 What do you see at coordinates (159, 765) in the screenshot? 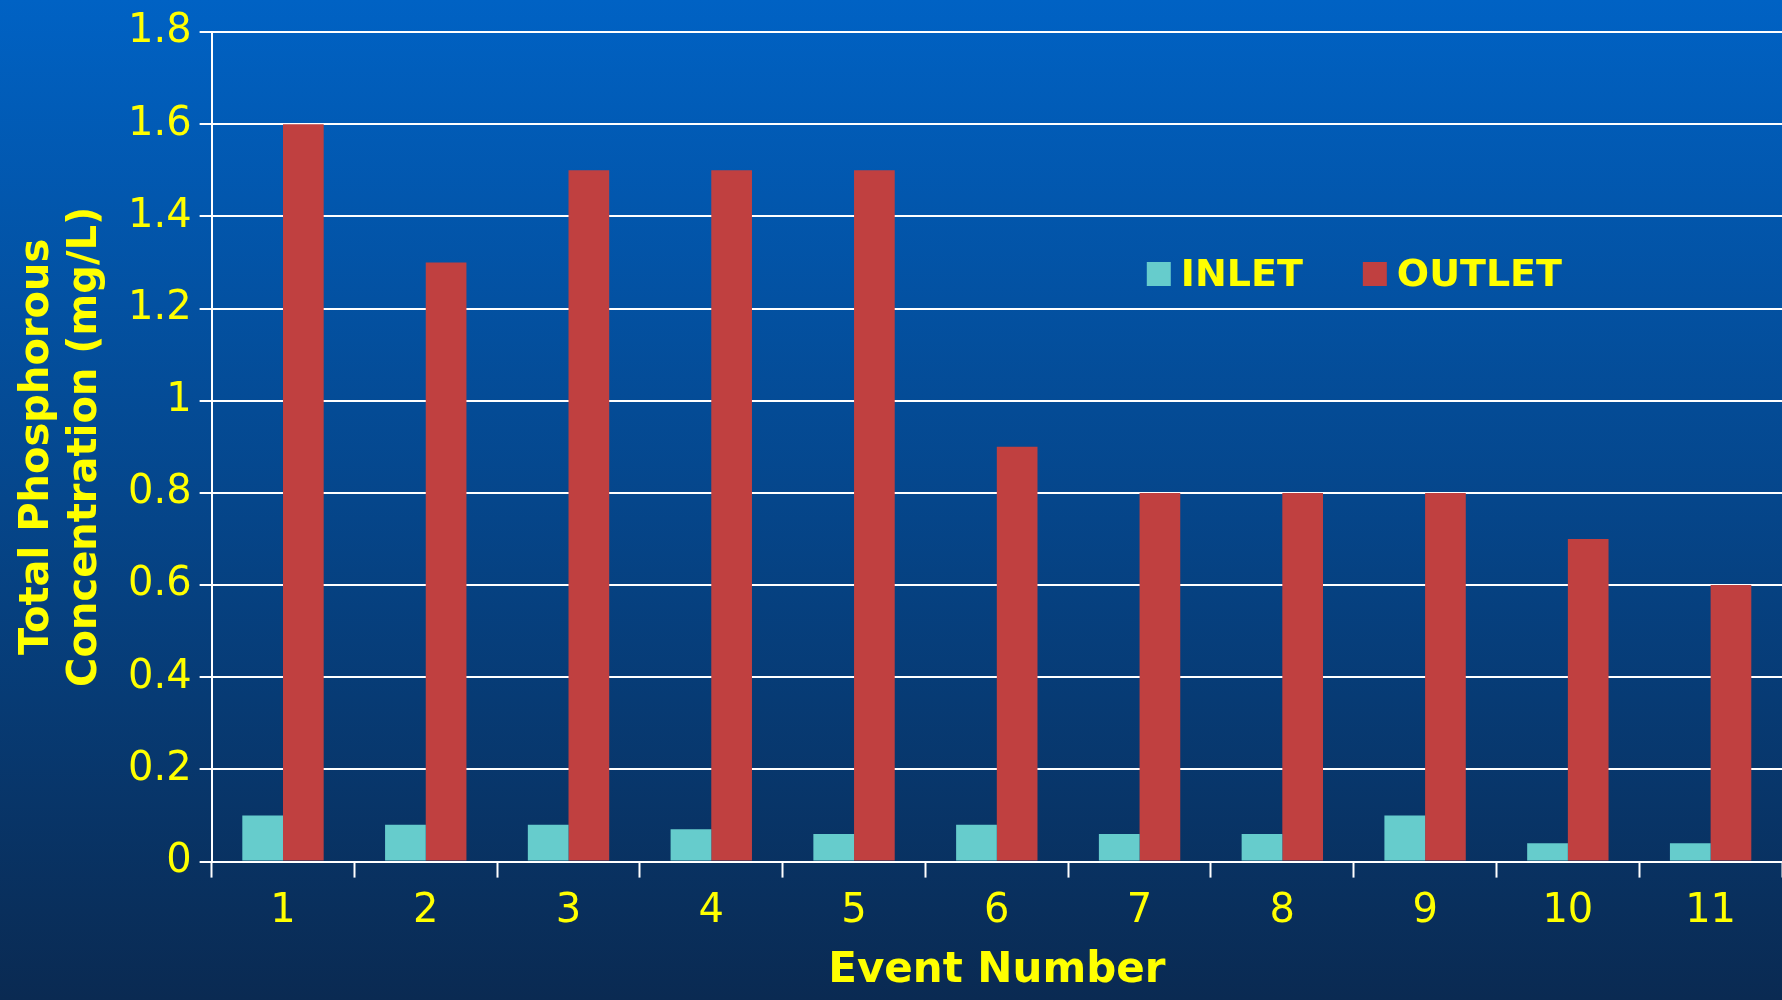
I see `y-tick-label: 0.2` at bounding box center [159, 765].